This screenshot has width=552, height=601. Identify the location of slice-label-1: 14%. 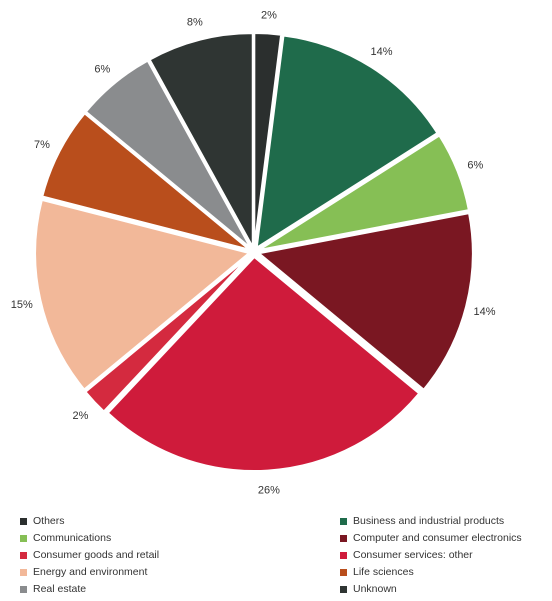
(382, 52).